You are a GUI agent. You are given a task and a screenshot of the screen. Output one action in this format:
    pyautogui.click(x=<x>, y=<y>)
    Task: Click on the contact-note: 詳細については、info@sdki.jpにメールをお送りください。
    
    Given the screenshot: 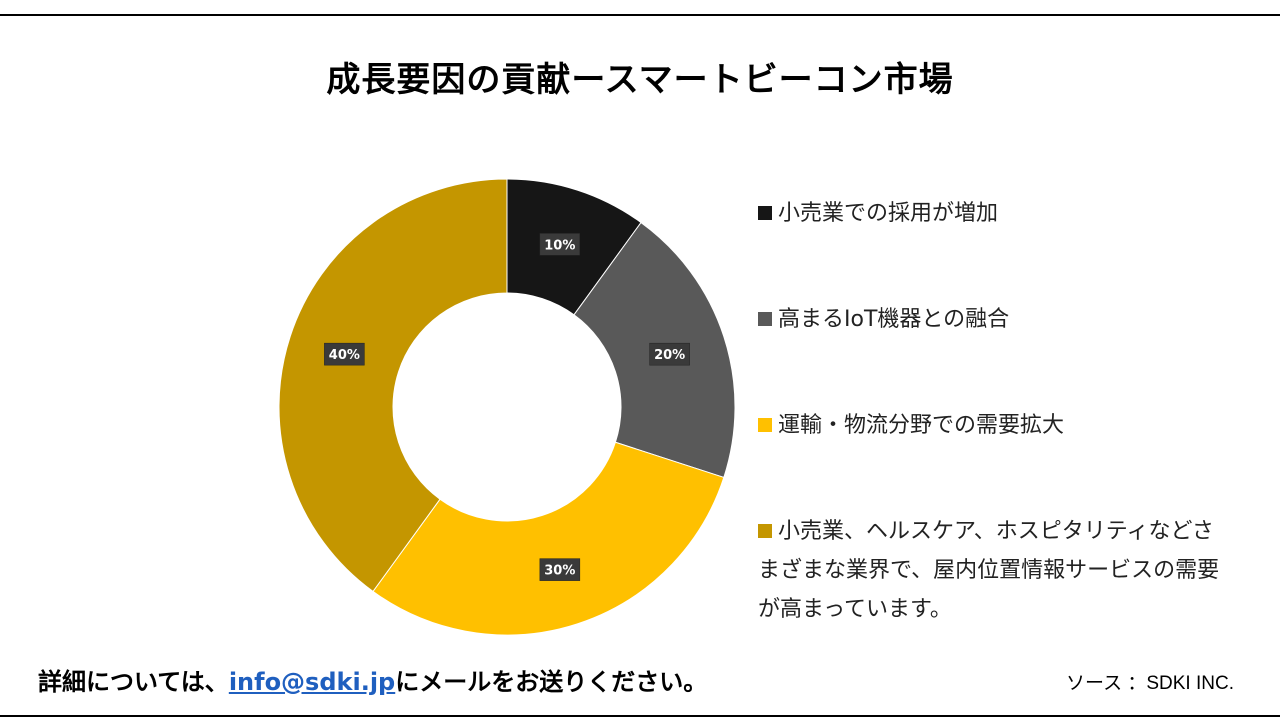 What is the action you would take?
    pyautogui.click(x=372, y=679)
    